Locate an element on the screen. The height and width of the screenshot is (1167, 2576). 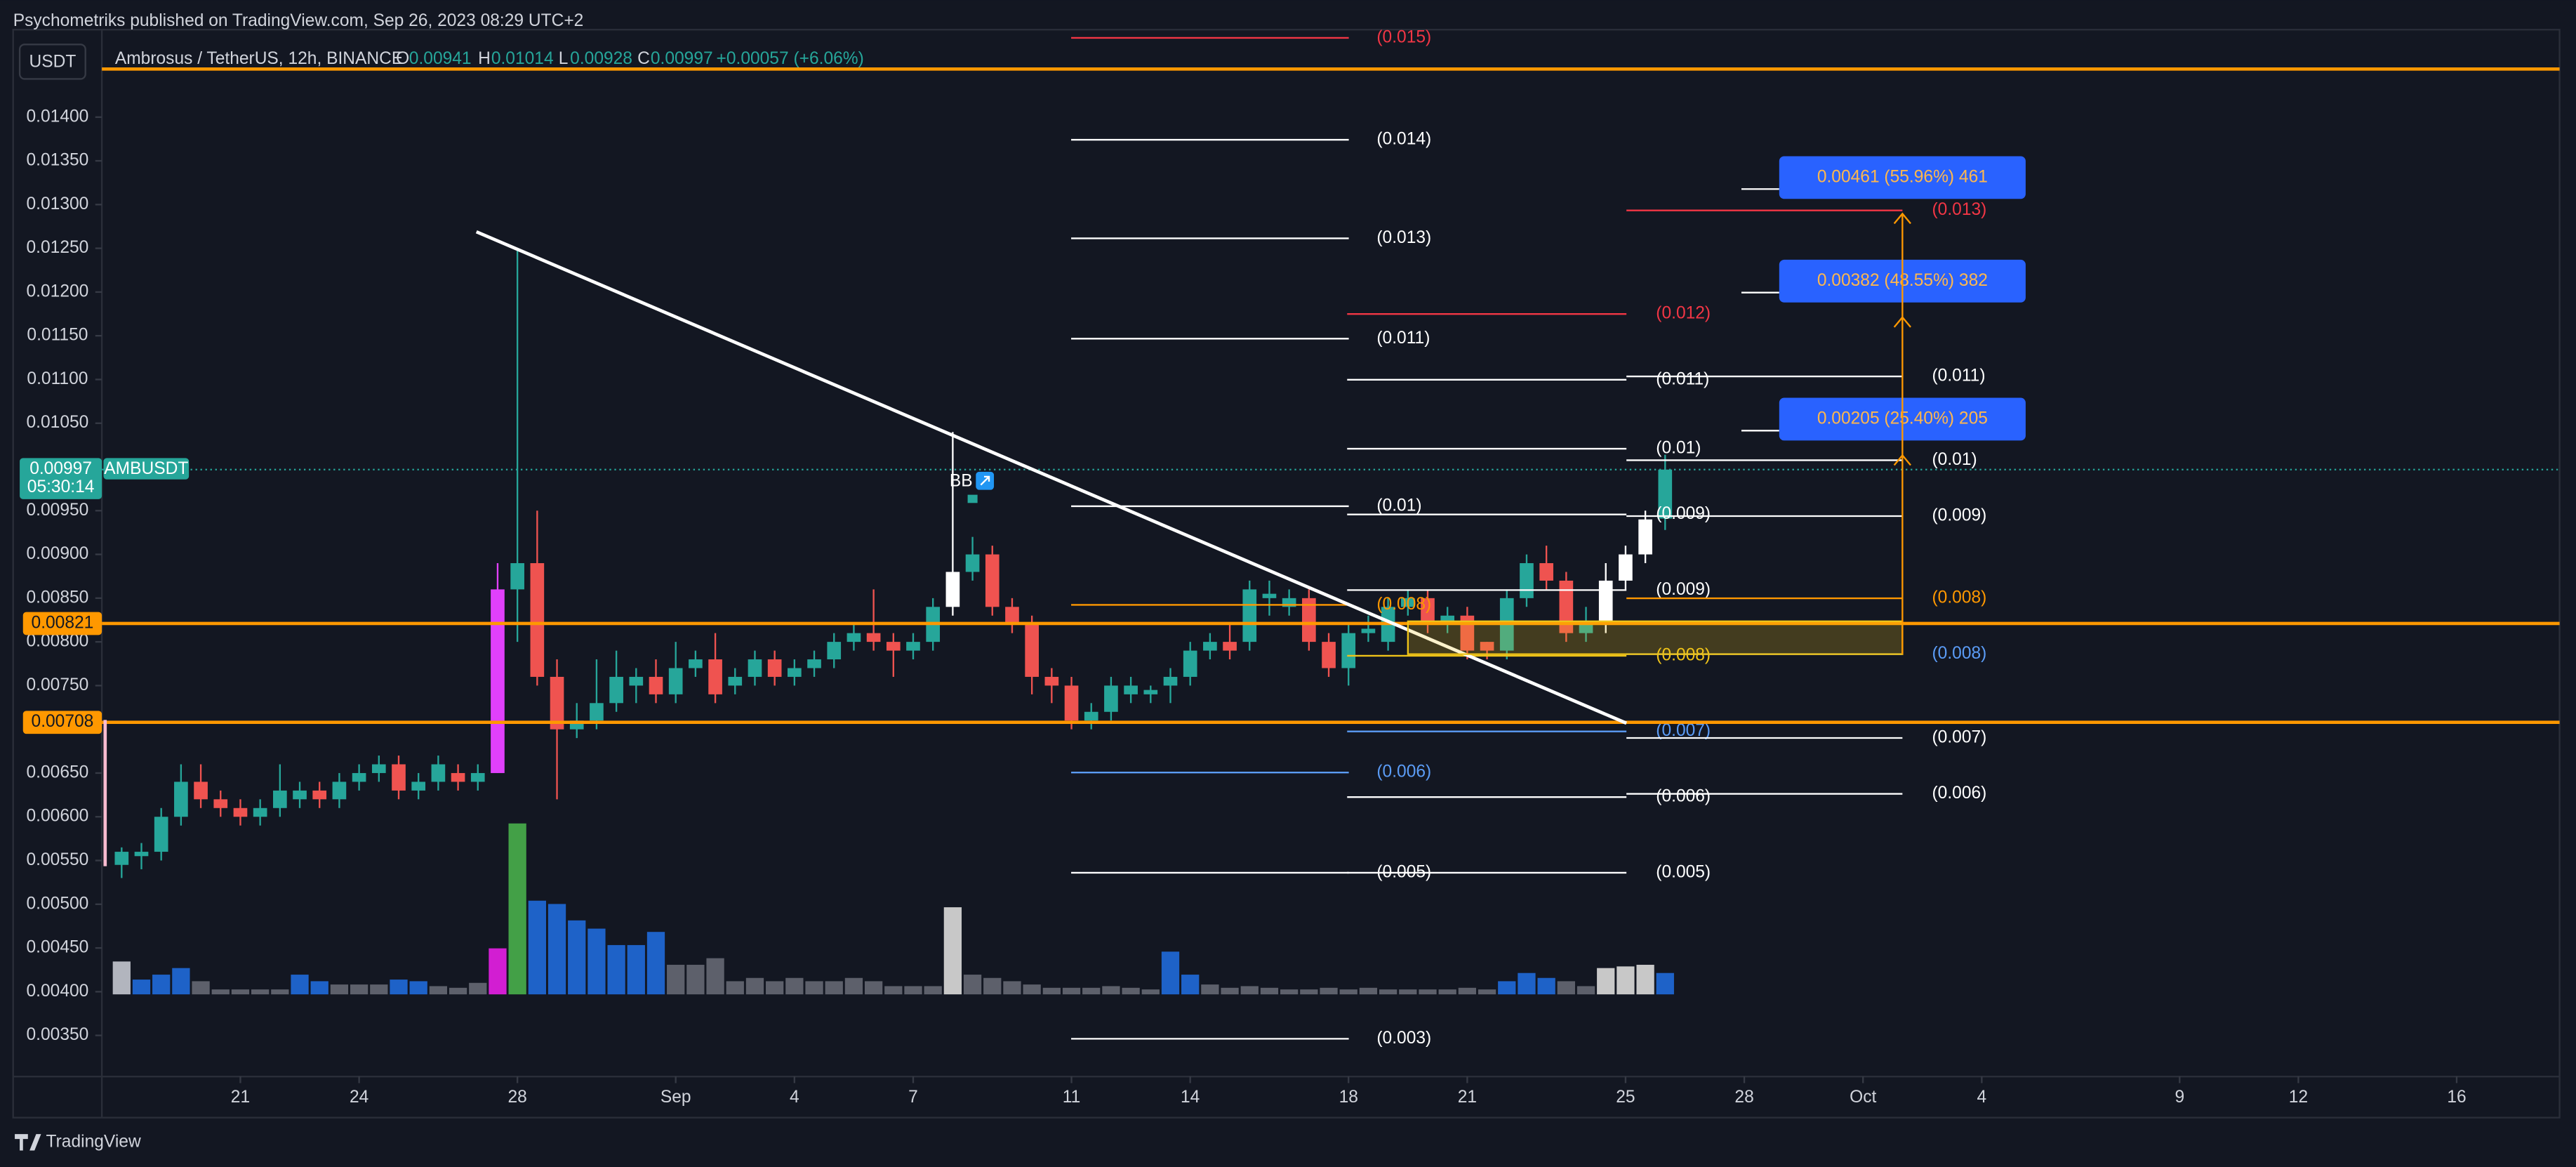
y-tick-label: 0.00650 is located at coordinates (58, 773).